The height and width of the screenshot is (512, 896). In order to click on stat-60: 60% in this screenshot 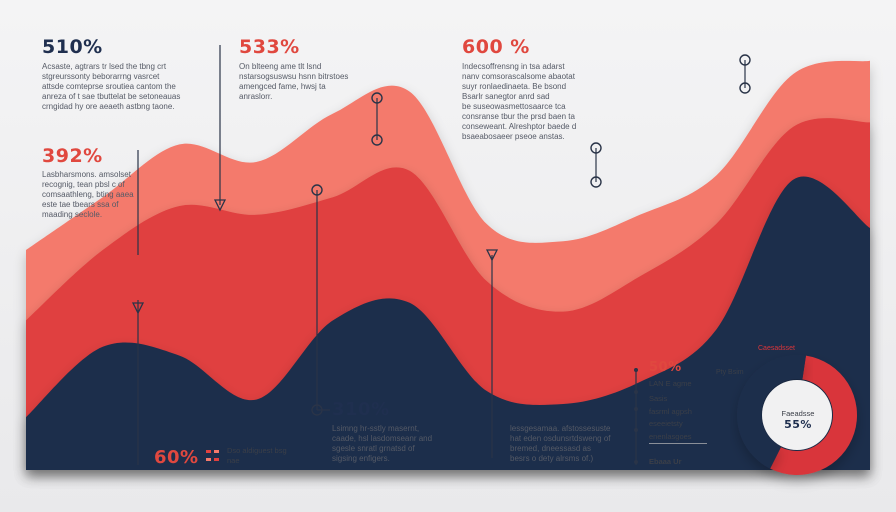, I will do `click(176, 457)`.